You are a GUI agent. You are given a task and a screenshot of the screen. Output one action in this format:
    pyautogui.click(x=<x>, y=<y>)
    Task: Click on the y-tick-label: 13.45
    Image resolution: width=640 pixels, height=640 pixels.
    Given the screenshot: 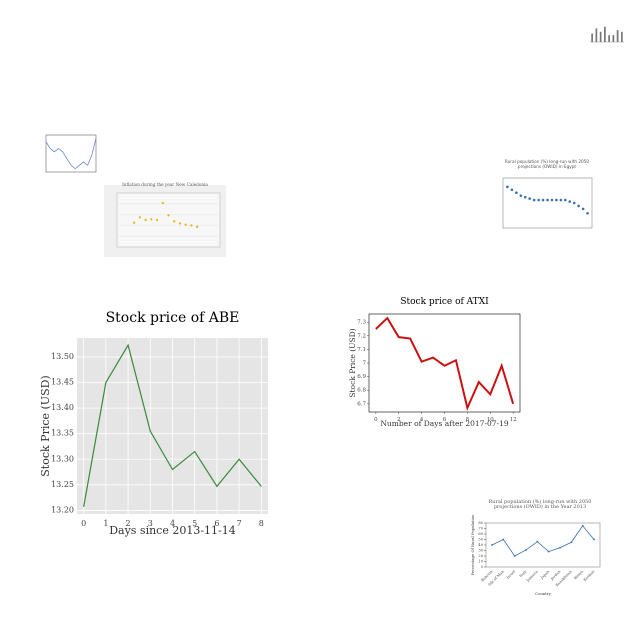 What is the action you would take?
    pyautogui.click(x=62, y=382)
    